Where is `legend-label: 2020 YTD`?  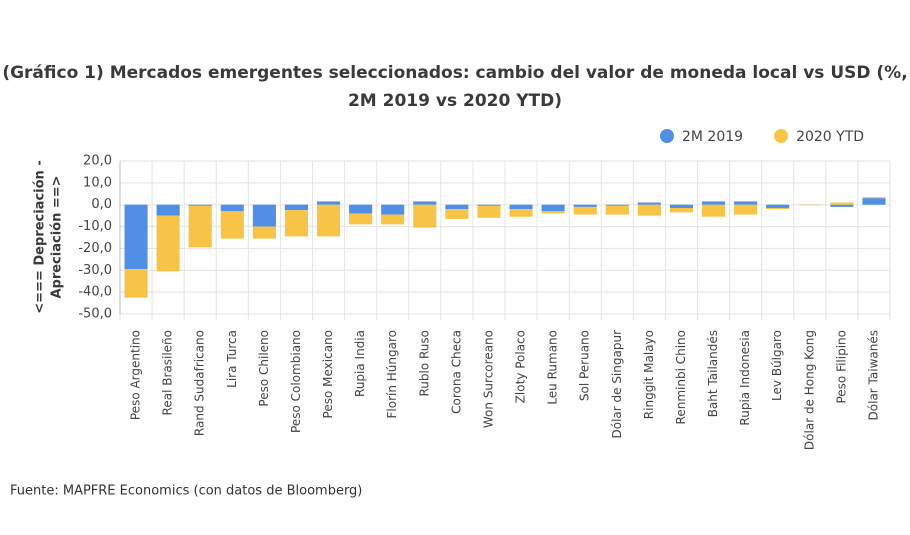
legend-label: 2020 YTD is located at coordinates (830, 137).